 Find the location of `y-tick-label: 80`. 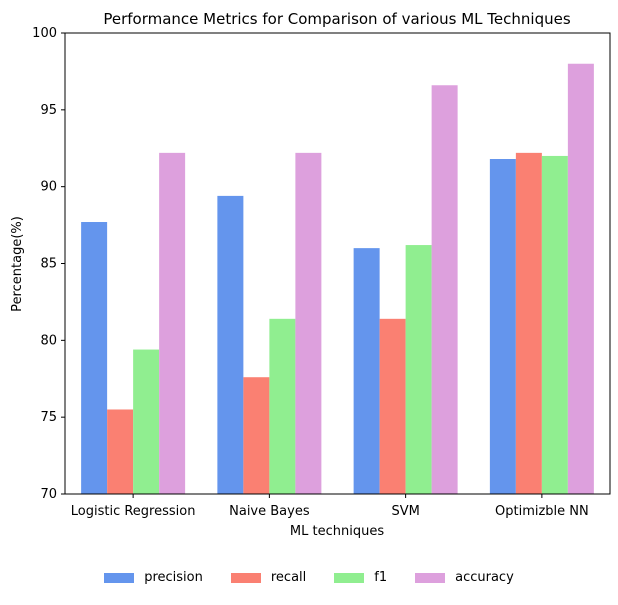

y-tick-label: 80 is located at coordinates (48, 340).